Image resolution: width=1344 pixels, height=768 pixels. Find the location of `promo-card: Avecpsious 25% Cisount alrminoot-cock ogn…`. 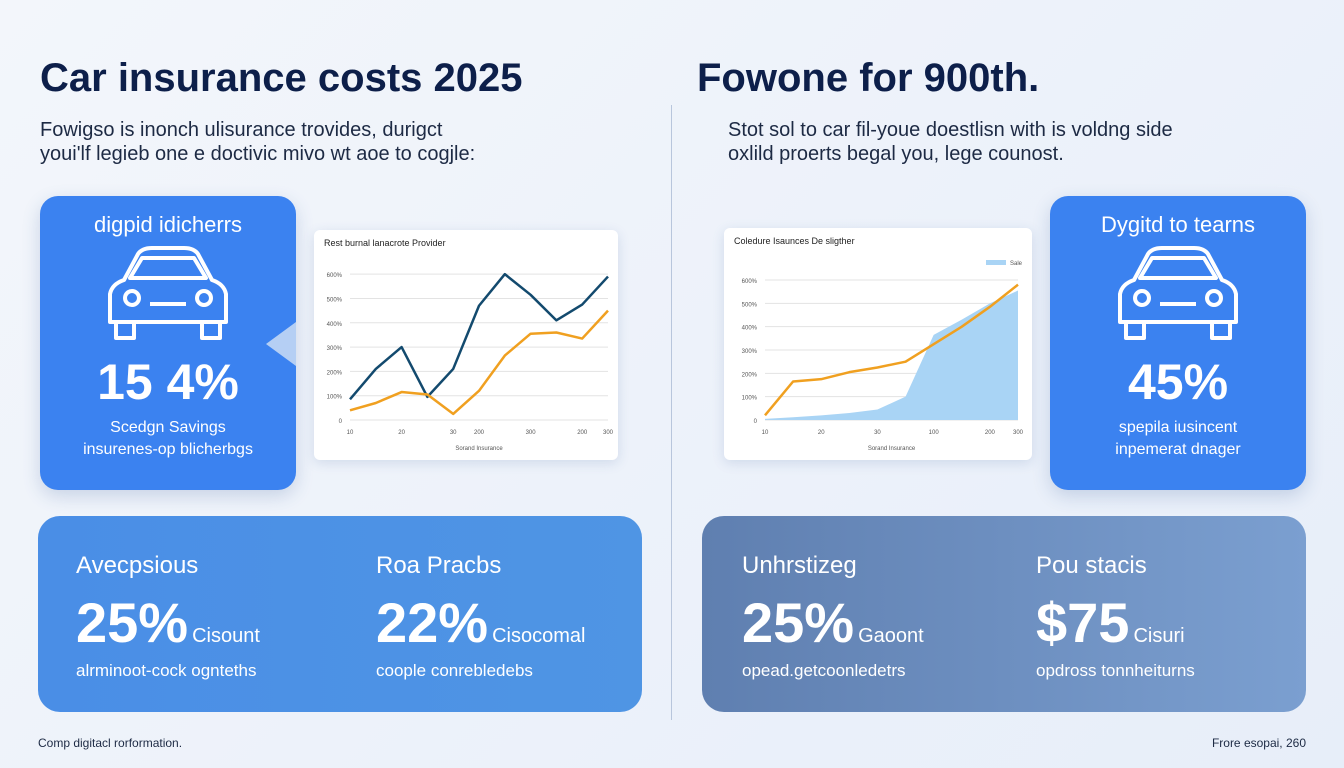

promo-card: Avecpsious 25% Cisount alrminoot-cock ogn… is located at coordinates (340, 614).